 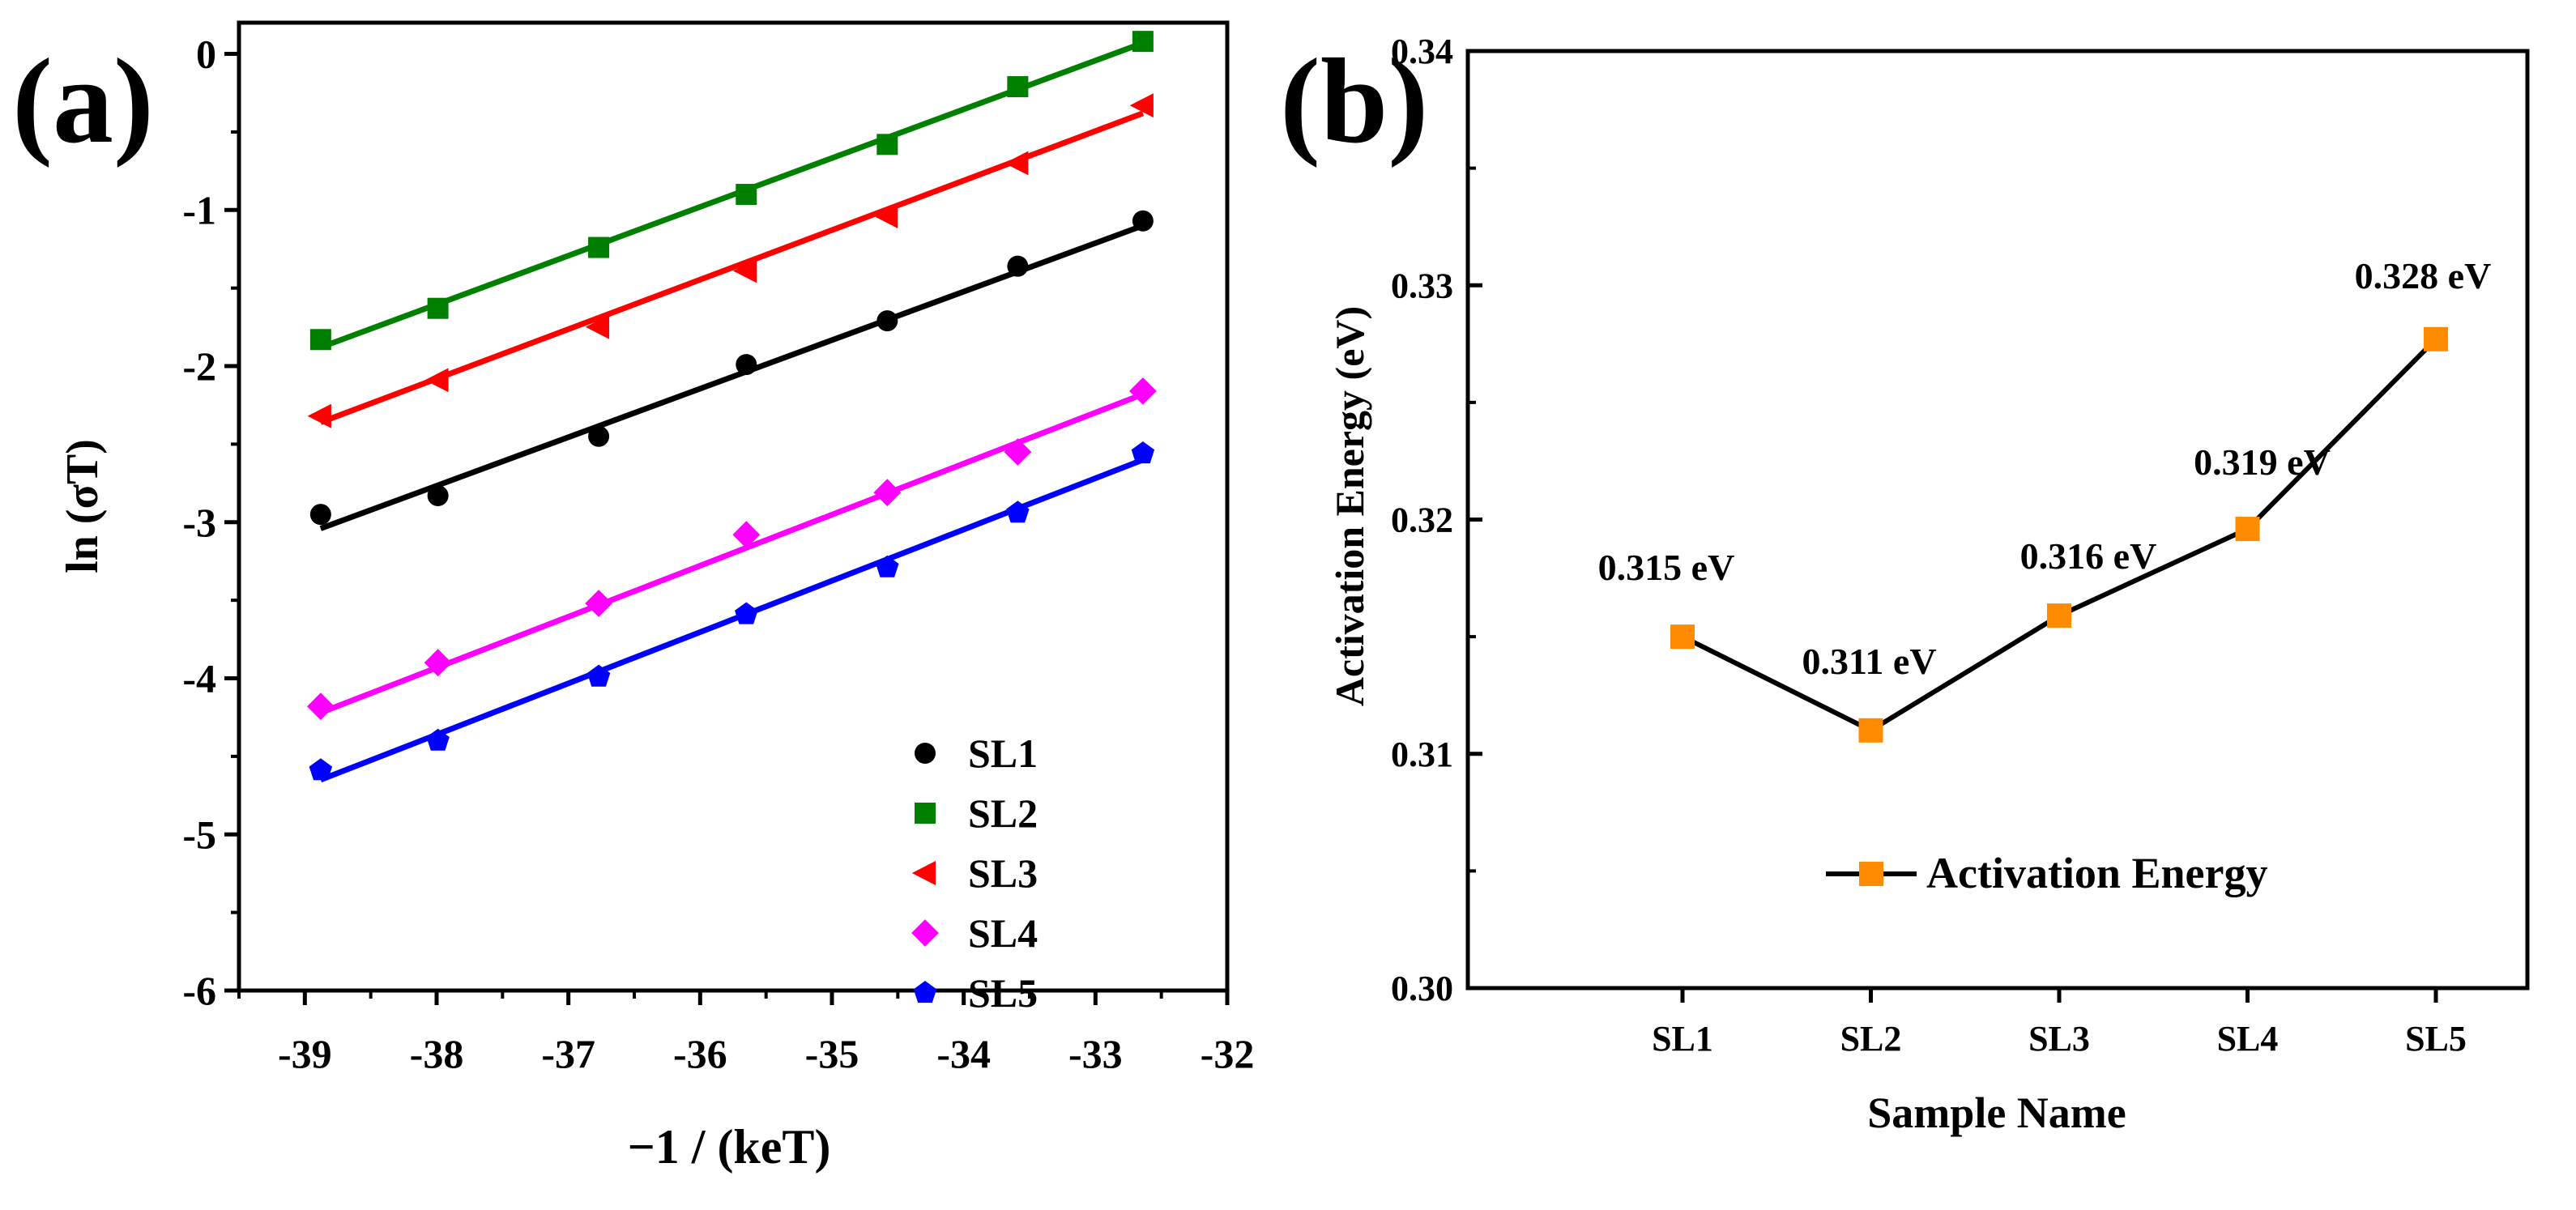 What do you see at coordinates (2262, 462) in the screenshot?
I see `data-label-sl4: 0.319 eV` at bounding box center [2262, 462].